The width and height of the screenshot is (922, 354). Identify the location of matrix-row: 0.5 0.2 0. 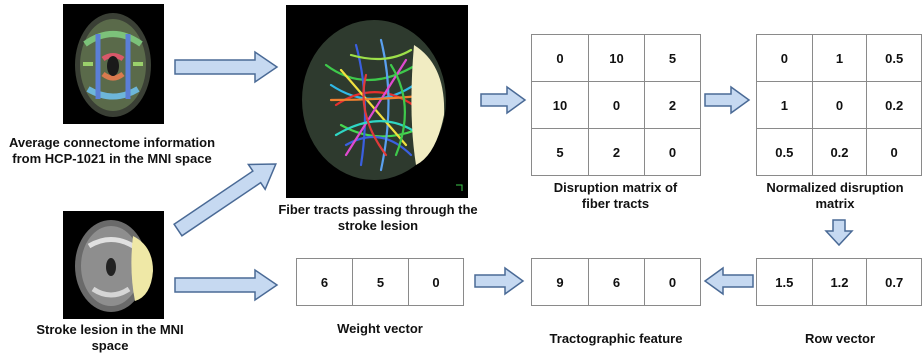
(839, 152).